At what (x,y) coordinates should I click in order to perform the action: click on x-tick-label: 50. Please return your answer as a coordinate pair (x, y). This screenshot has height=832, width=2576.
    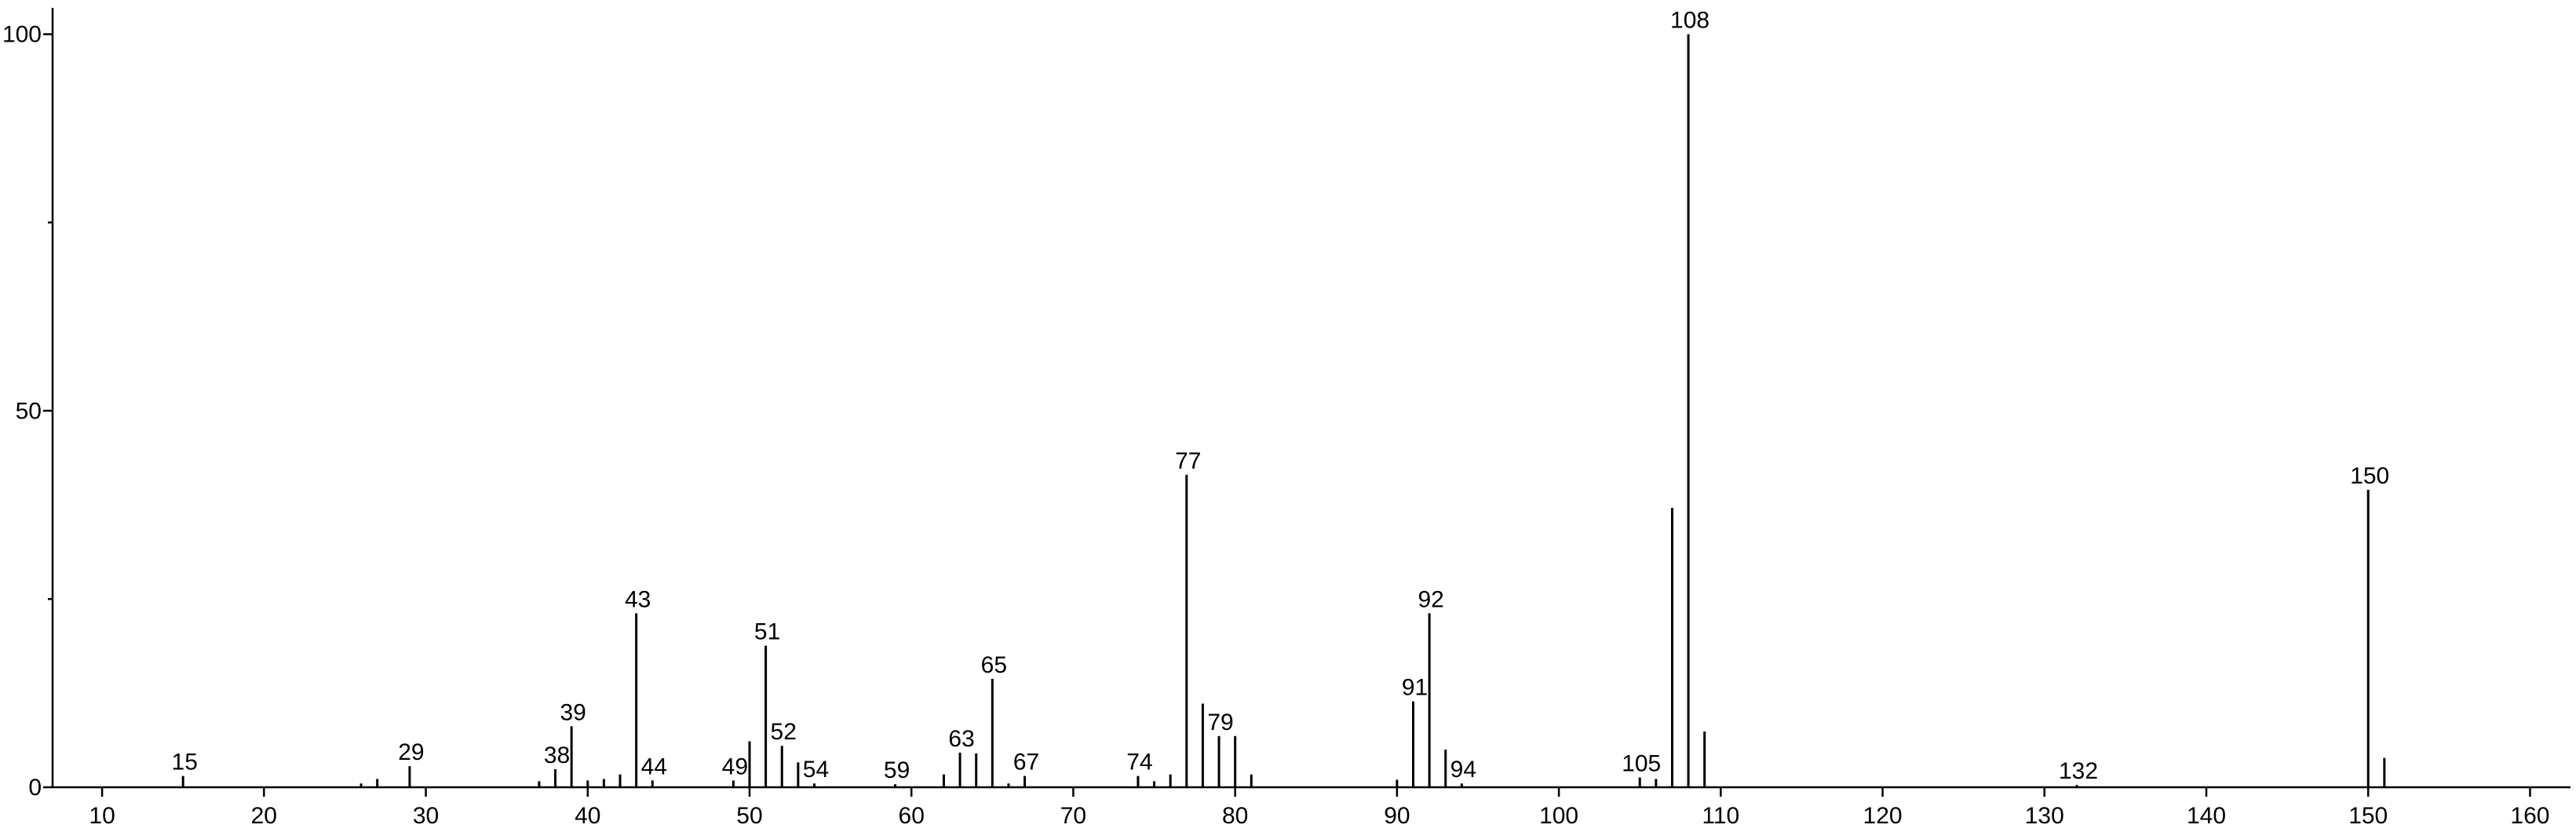
    Looking at the image, I should click on (749, 816).